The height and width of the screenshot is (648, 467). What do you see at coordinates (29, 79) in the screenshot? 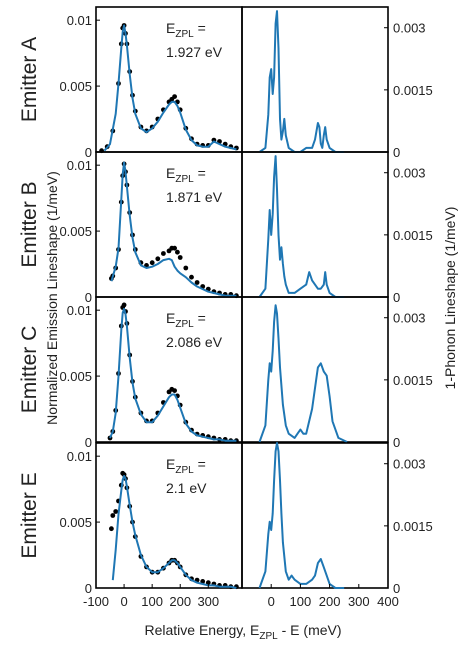
I see `emitter-a-row-label: Emitter A` at bounding box center [29, 79].